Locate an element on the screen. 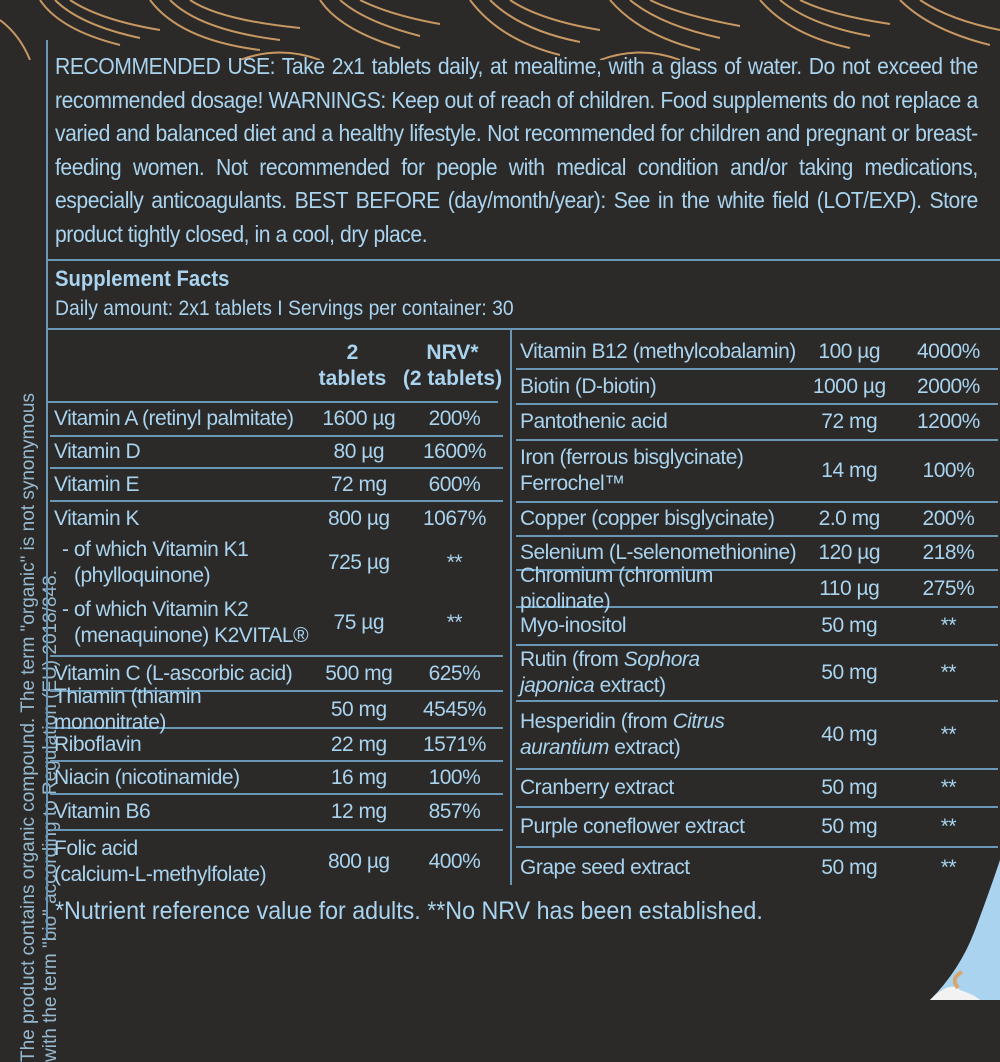 Image resolution: width=1000 pixels, height=1062 pixels. nutrient-amount: 1600 µg is located at coordinates (359, 418).